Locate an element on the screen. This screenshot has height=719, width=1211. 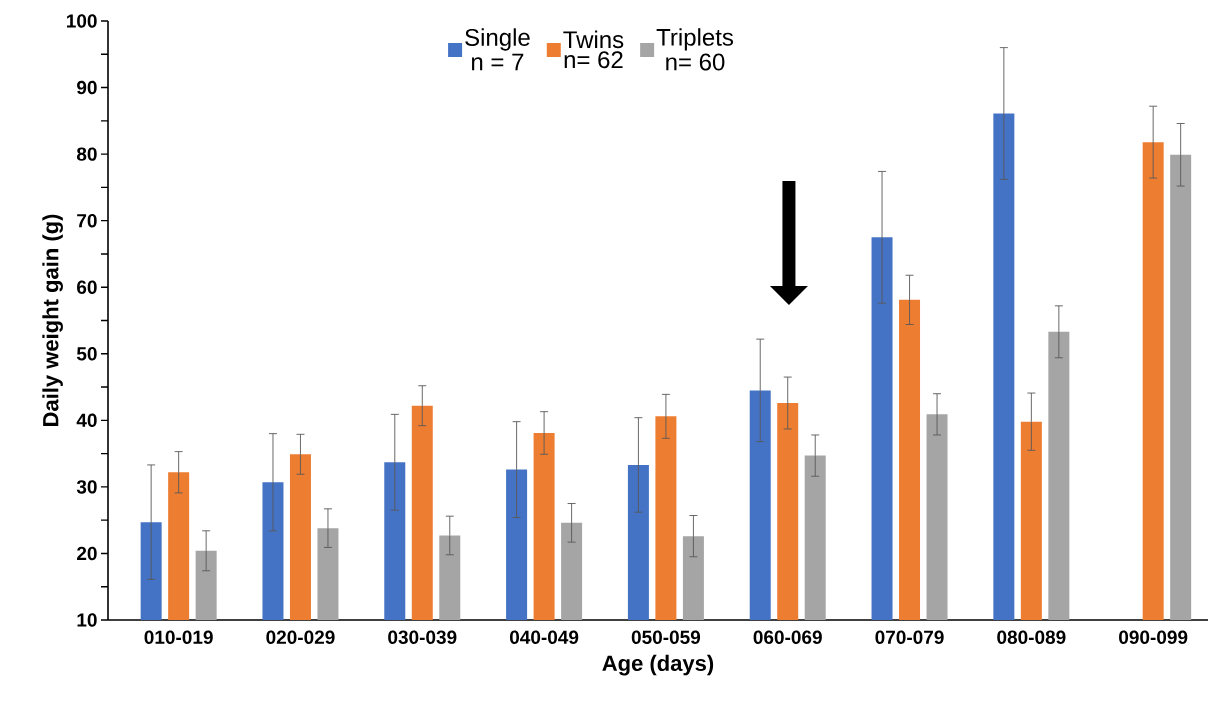
annotation: n= 62 is located at coordinates (593, 60).